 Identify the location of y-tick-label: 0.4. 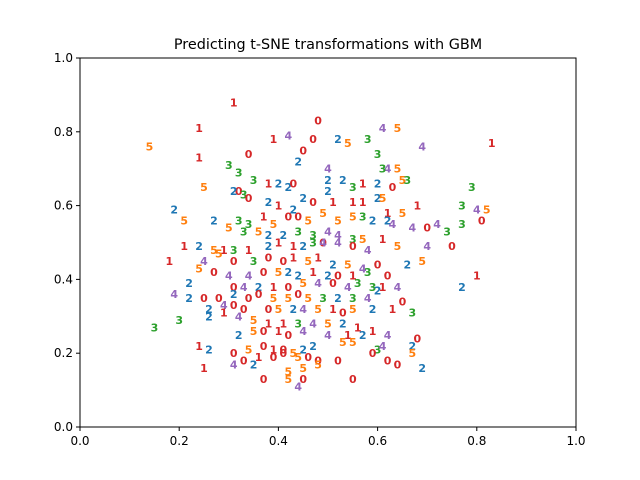
(63, 279).